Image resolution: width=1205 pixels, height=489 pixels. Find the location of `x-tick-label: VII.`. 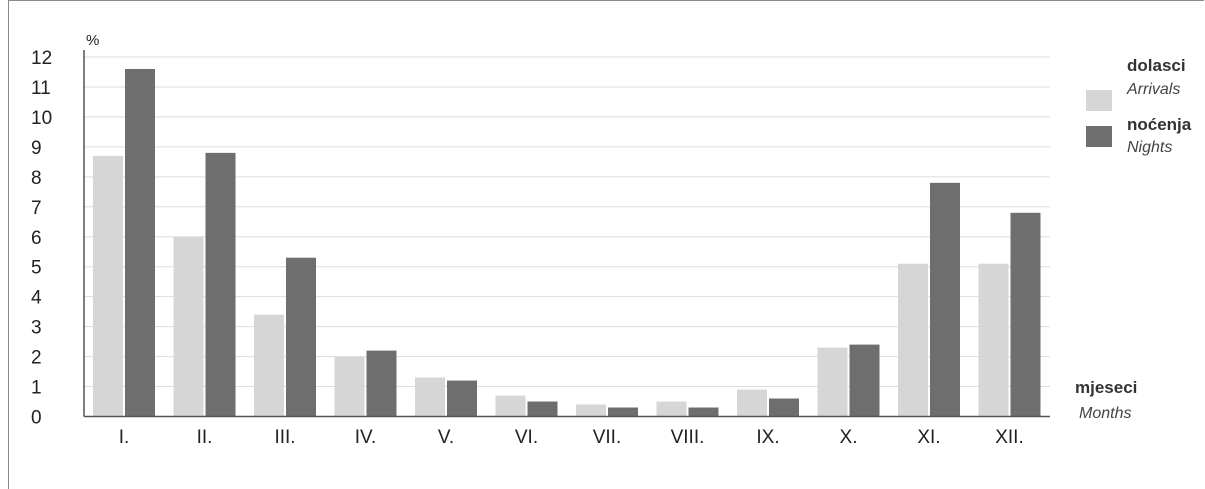

x-tick-label: VII. is located at coordinates (607, 437).